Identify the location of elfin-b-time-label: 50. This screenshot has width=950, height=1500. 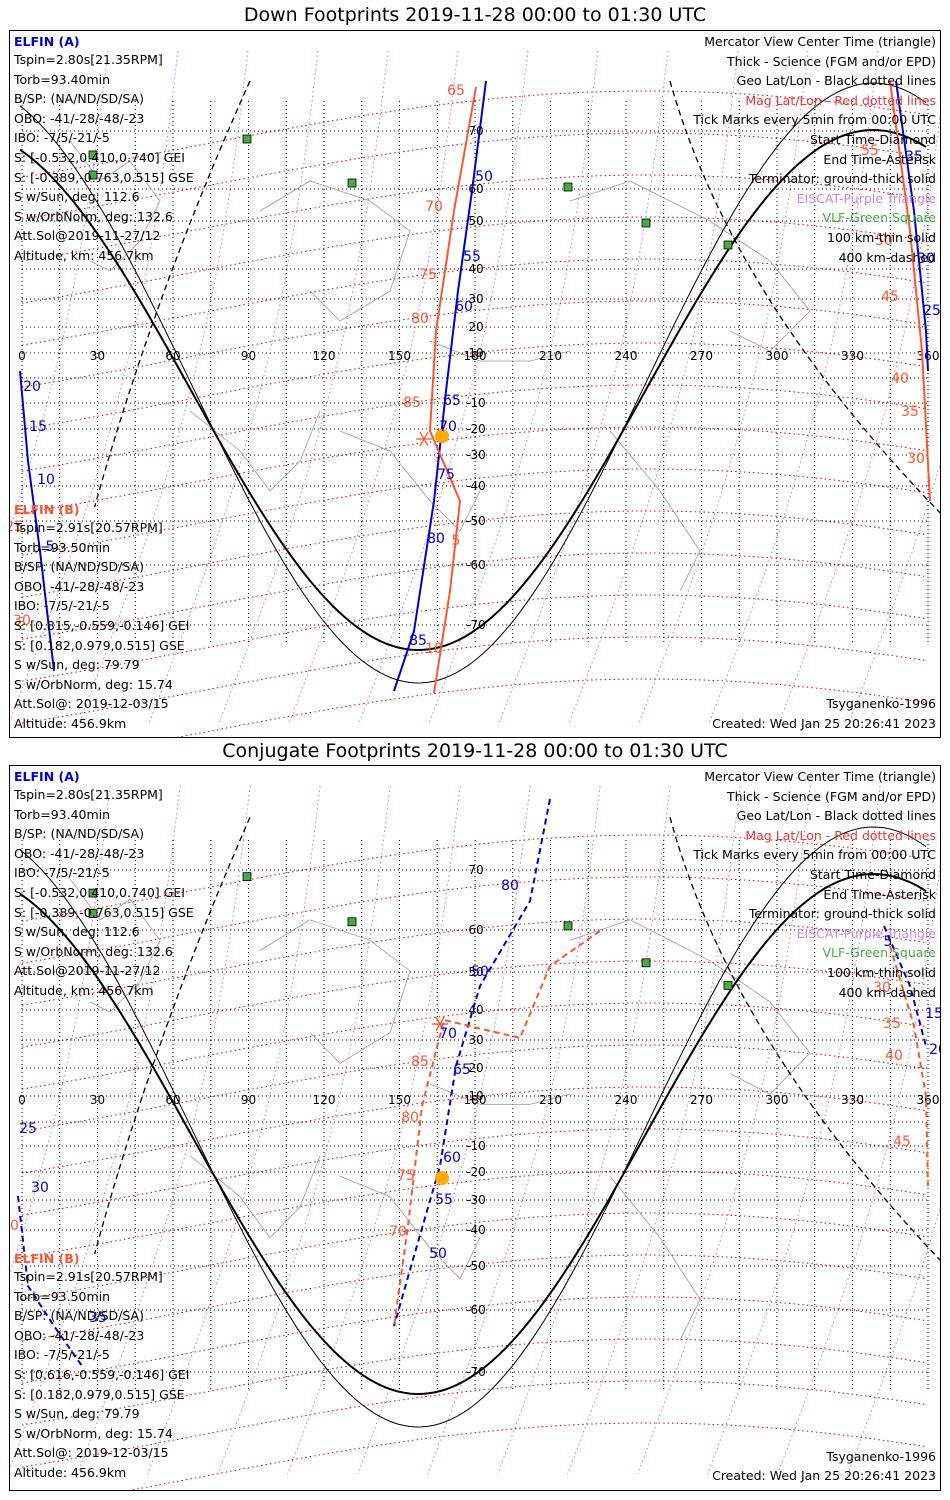
(14, 1226).